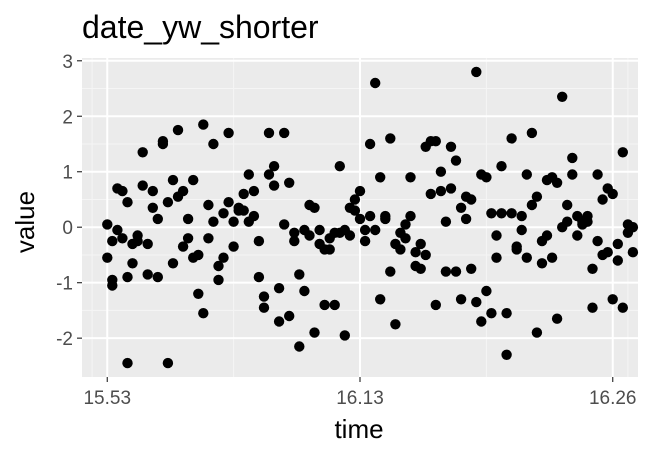 Image resolution: width=652 pixels, height=460 pixels. What do you see at coordinates (69, 201) in the screenshot?
I see `y-axis: 3 2 1 0 -1 -2` at bounding box center [69, 201].